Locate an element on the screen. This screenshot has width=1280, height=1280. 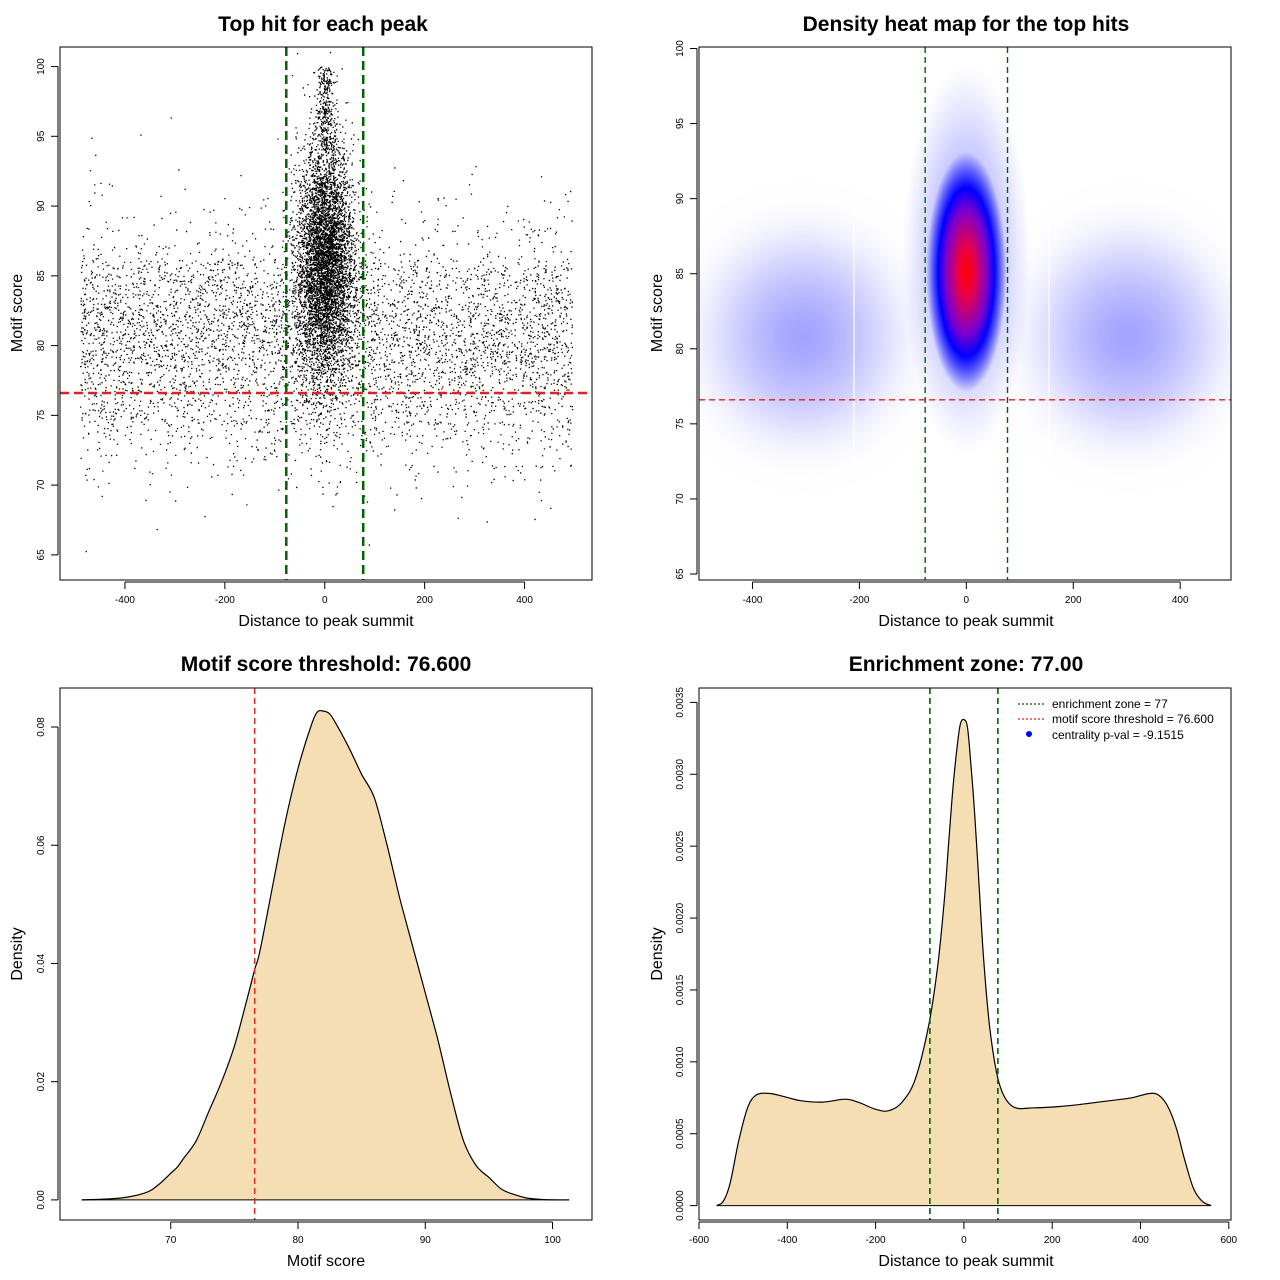
y-tick-label: 0.0030 is located at coordinates (680, 774).